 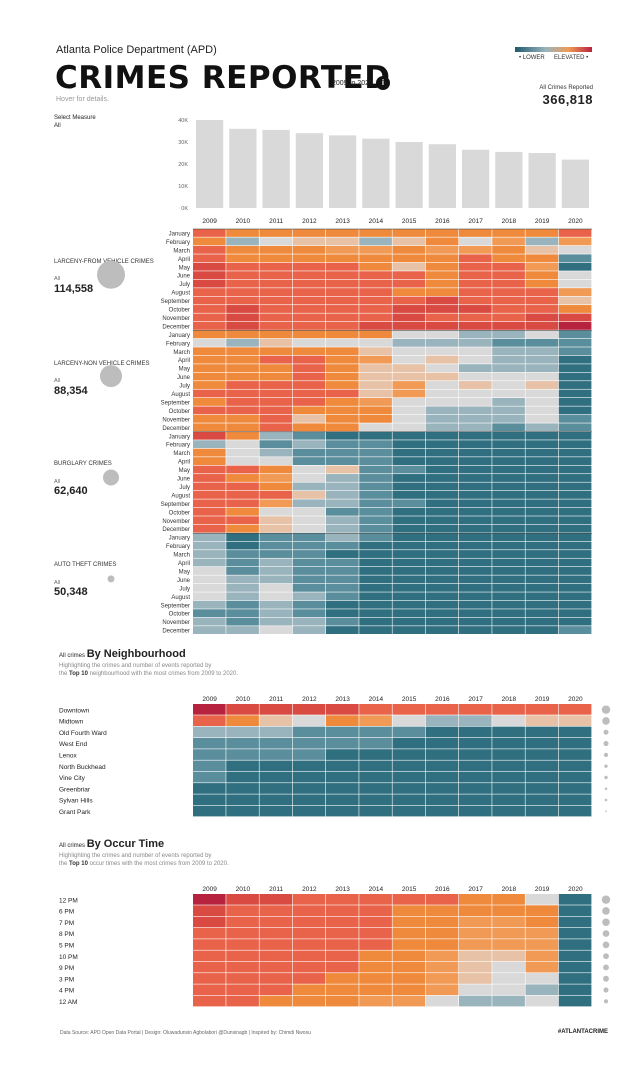 I want to click on row-label: 6 PM, so click(x=66, y=912).